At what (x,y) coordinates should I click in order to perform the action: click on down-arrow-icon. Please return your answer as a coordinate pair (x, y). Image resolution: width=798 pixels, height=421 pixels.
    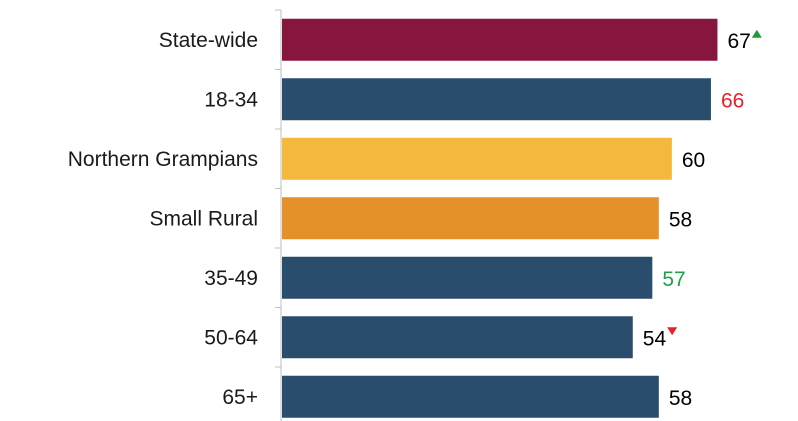
    Looking at the image, I should click on (672, 331).